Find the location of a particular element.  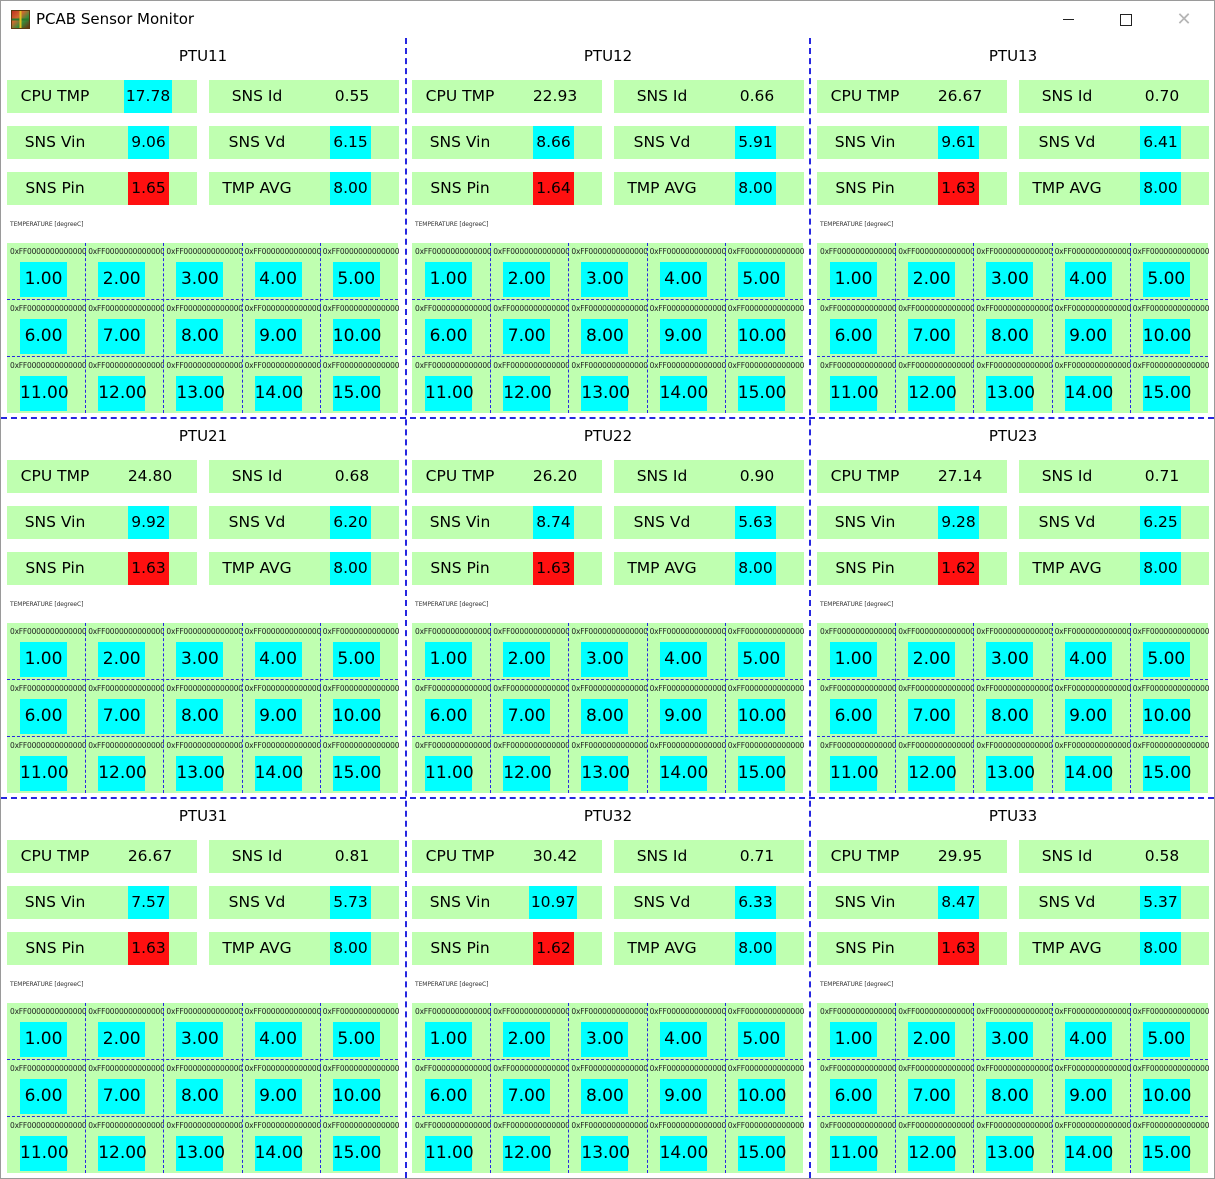

sensor-cell: 0xFF0000000000000A 10.00 is located at coordinates (1169, 708).